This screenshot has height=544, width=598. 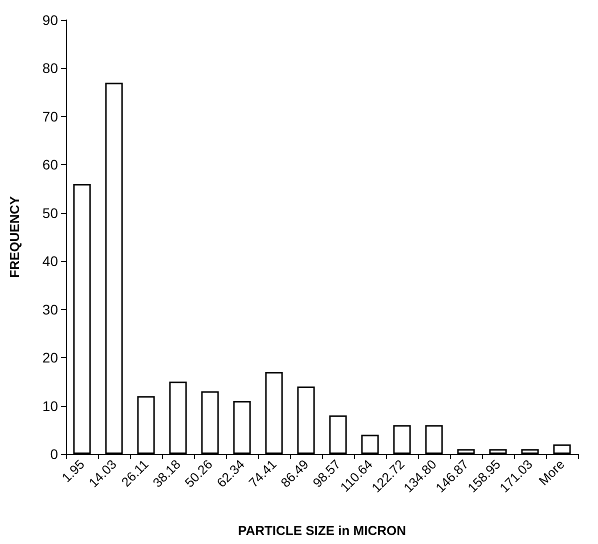 I want to click on y-tick-label: 40, so click(x=50, y=261).